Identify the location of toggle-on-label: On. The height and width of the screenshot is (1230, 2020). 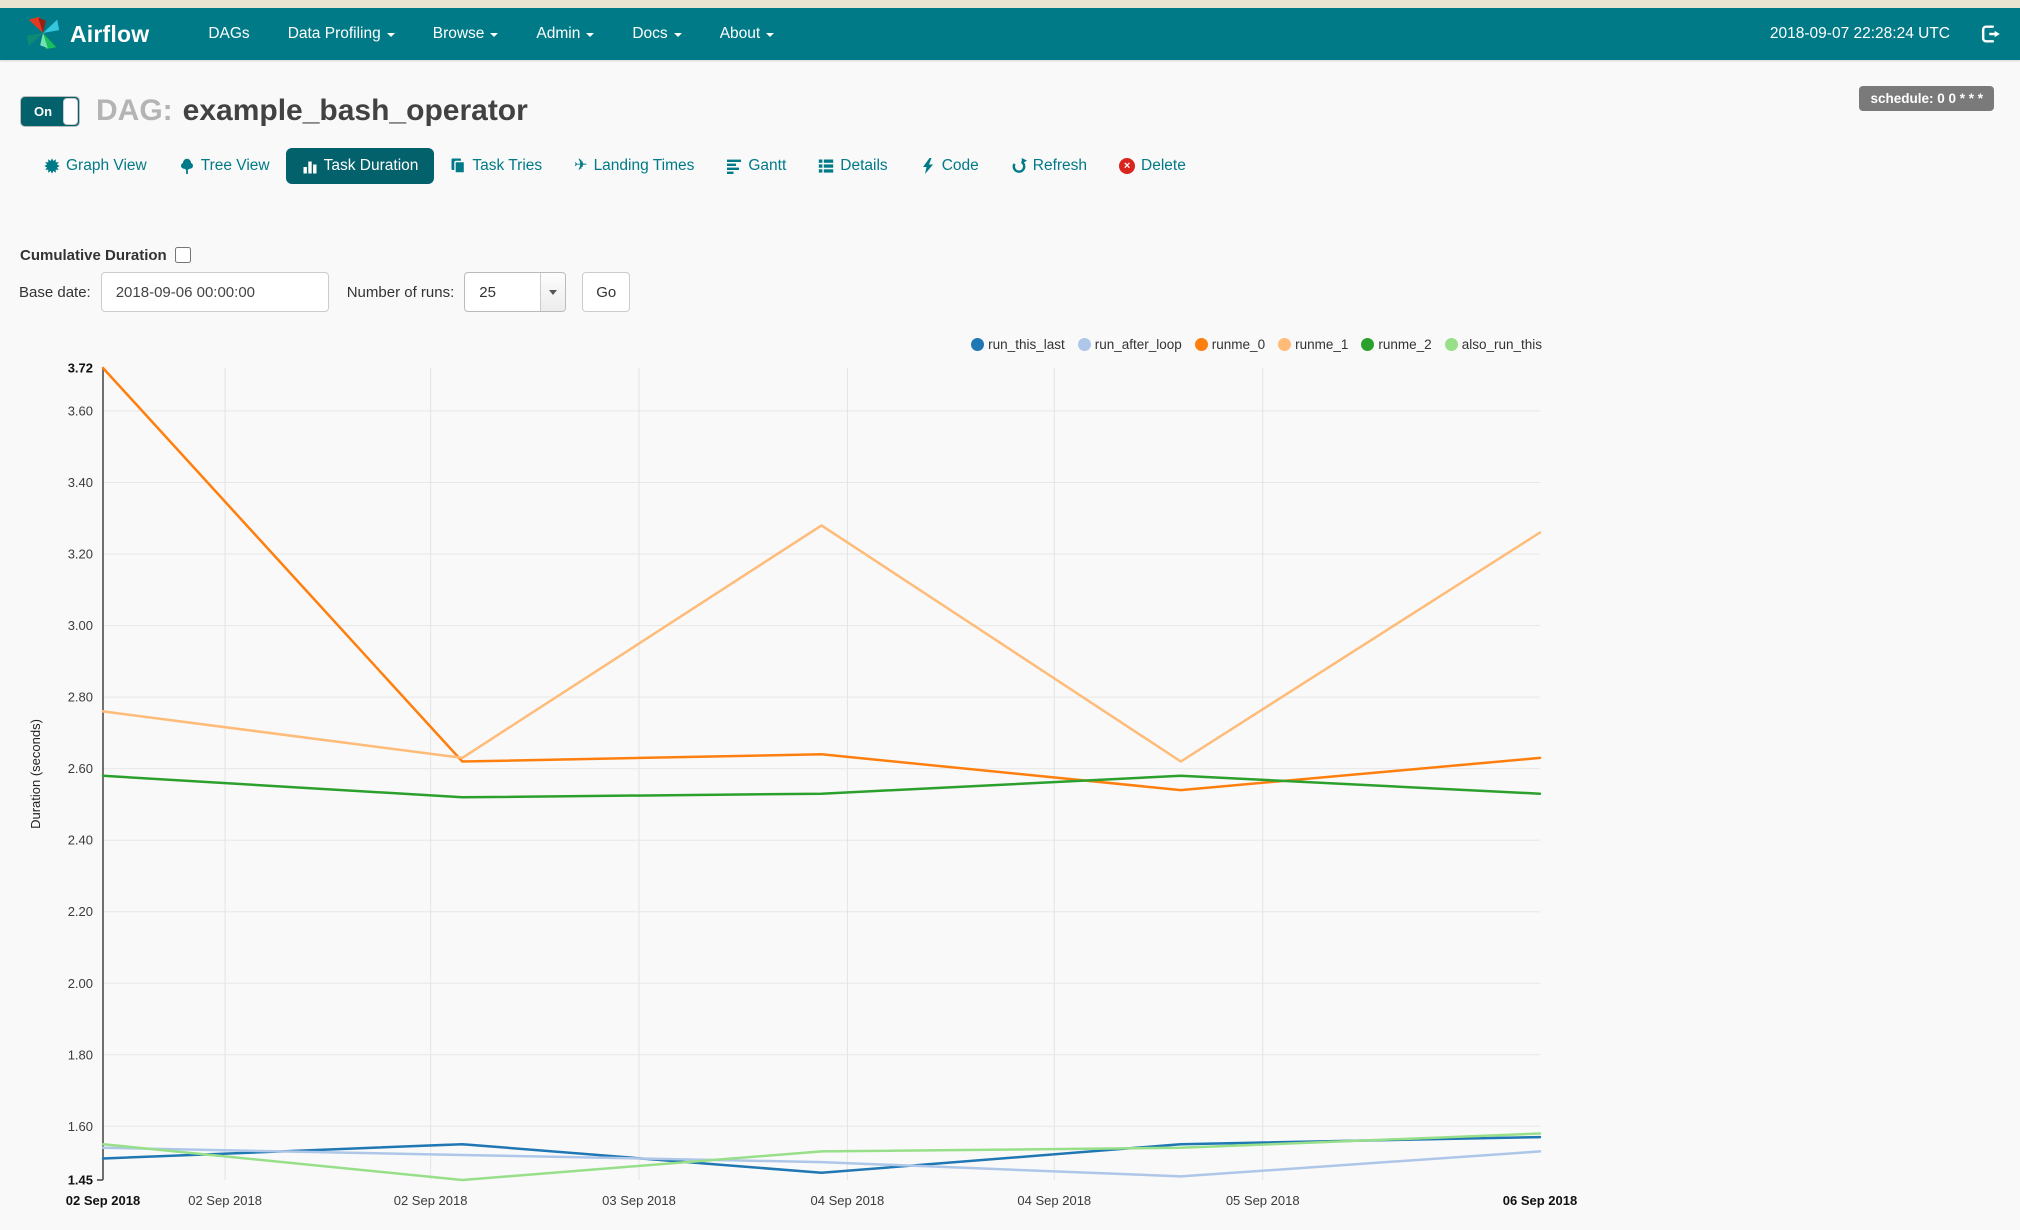
(43, 111).